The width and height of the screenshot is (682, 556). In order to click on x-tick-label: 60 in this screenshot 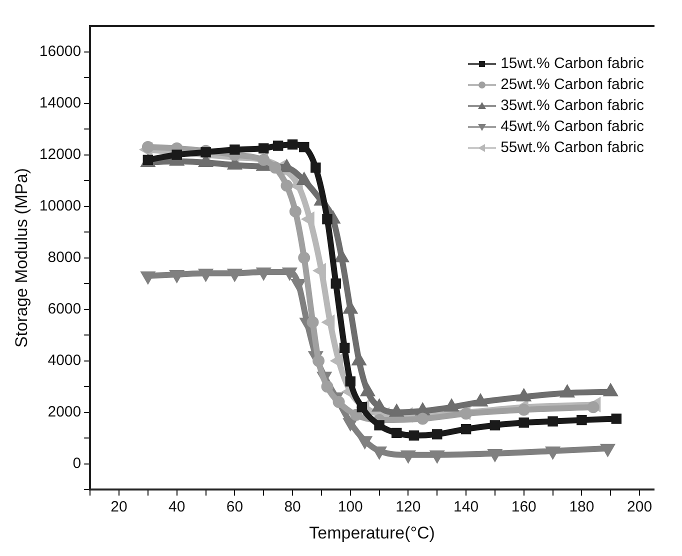, I will do `click(235, 507)`.